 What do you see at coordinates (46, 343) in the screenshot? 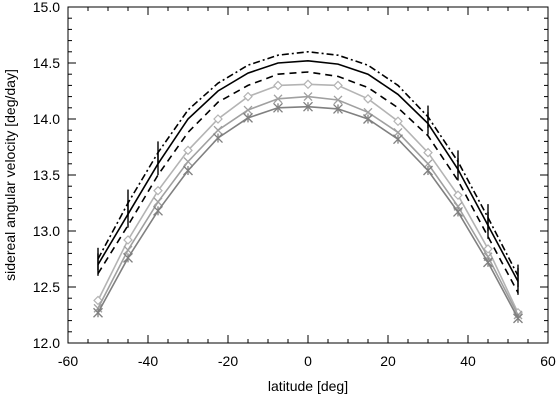
I see `y-tick-label: 12.0` at bounding box center [46, 343].